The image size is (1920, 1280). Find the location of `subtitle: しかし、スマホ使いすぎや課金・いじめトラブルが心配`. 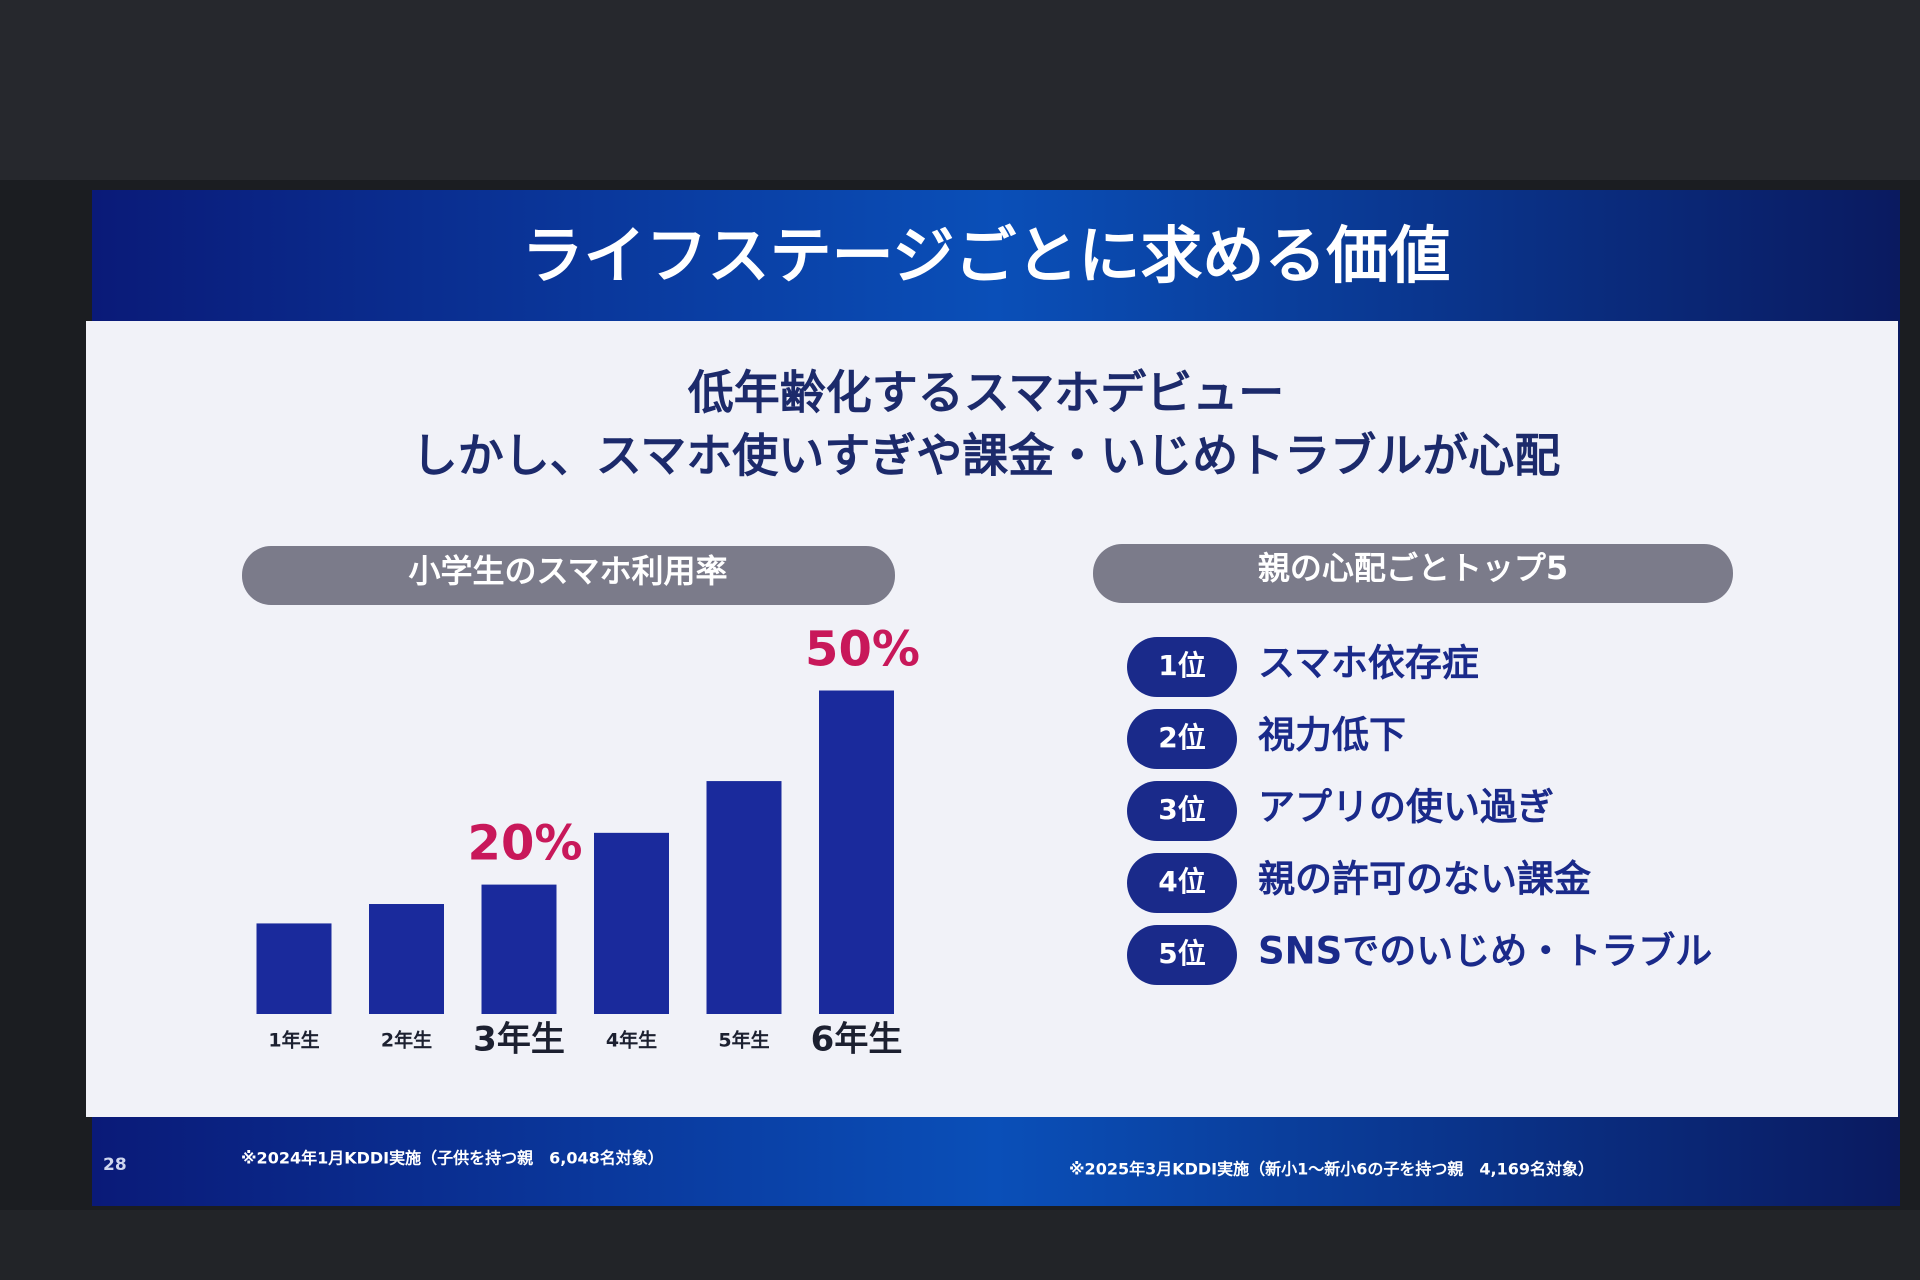

subtitle: しかし、スマホ使いすぎや課金・いじめトラブルが心配 is located at coordinates (986, 456).